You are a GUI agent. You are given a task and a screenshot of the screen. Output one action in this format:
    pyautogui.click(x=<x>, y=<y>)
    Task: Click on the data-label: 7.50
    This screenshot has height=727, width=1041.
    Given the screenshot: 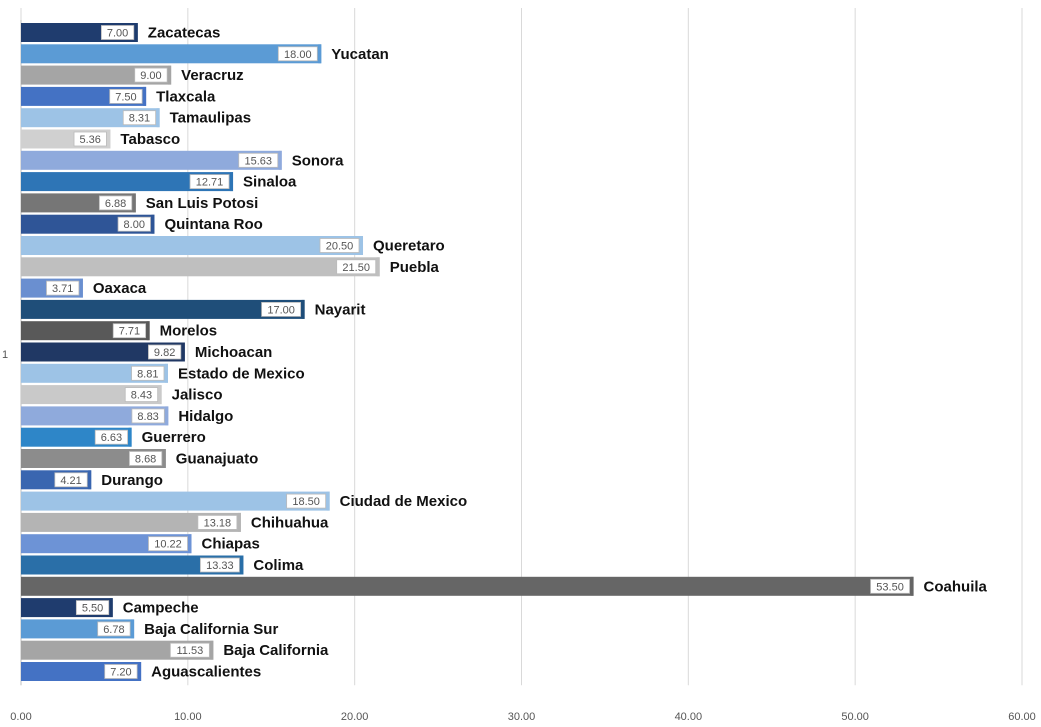 What is the action you would take?
    pyautogui.click(x=125, y=97)
    